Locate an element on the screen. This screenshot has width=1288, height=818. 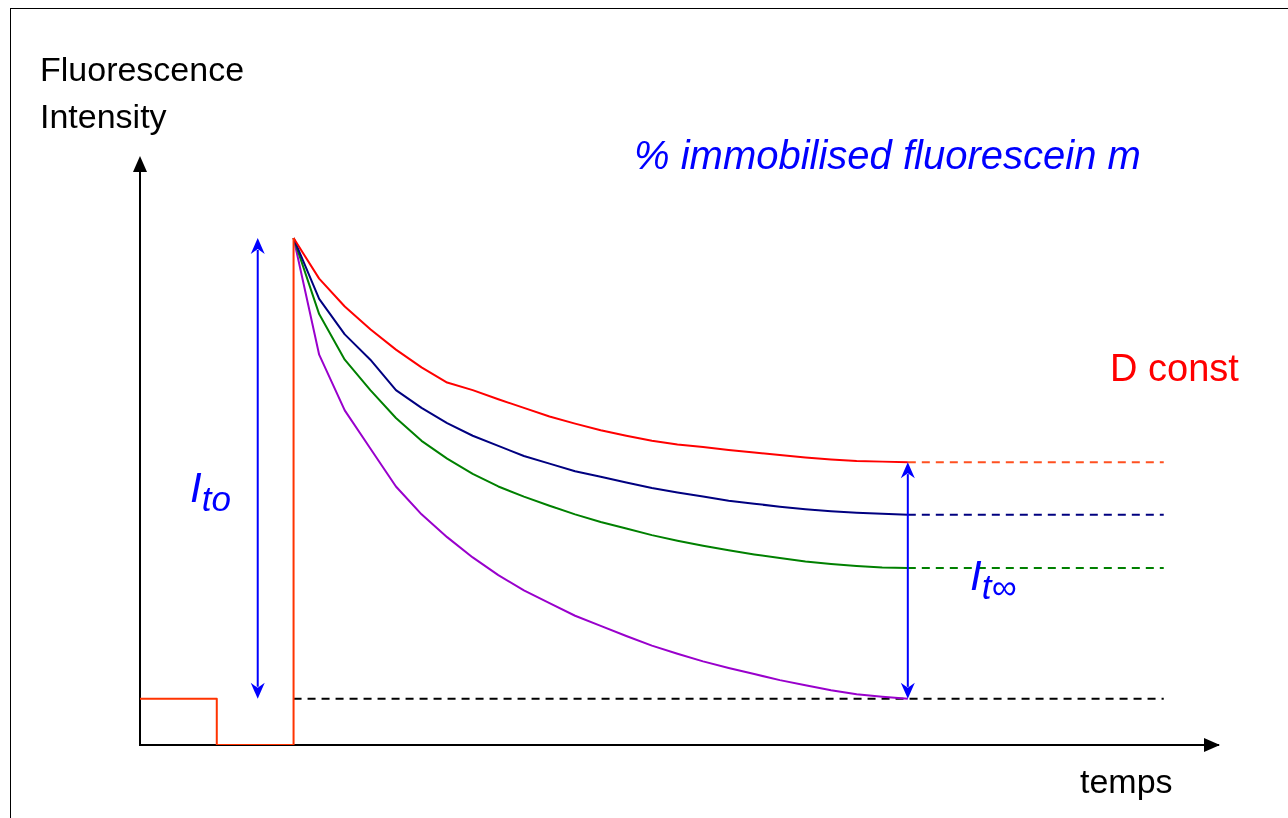
annotation: I$_{t∞}$ is located at coordinates (993, 580).